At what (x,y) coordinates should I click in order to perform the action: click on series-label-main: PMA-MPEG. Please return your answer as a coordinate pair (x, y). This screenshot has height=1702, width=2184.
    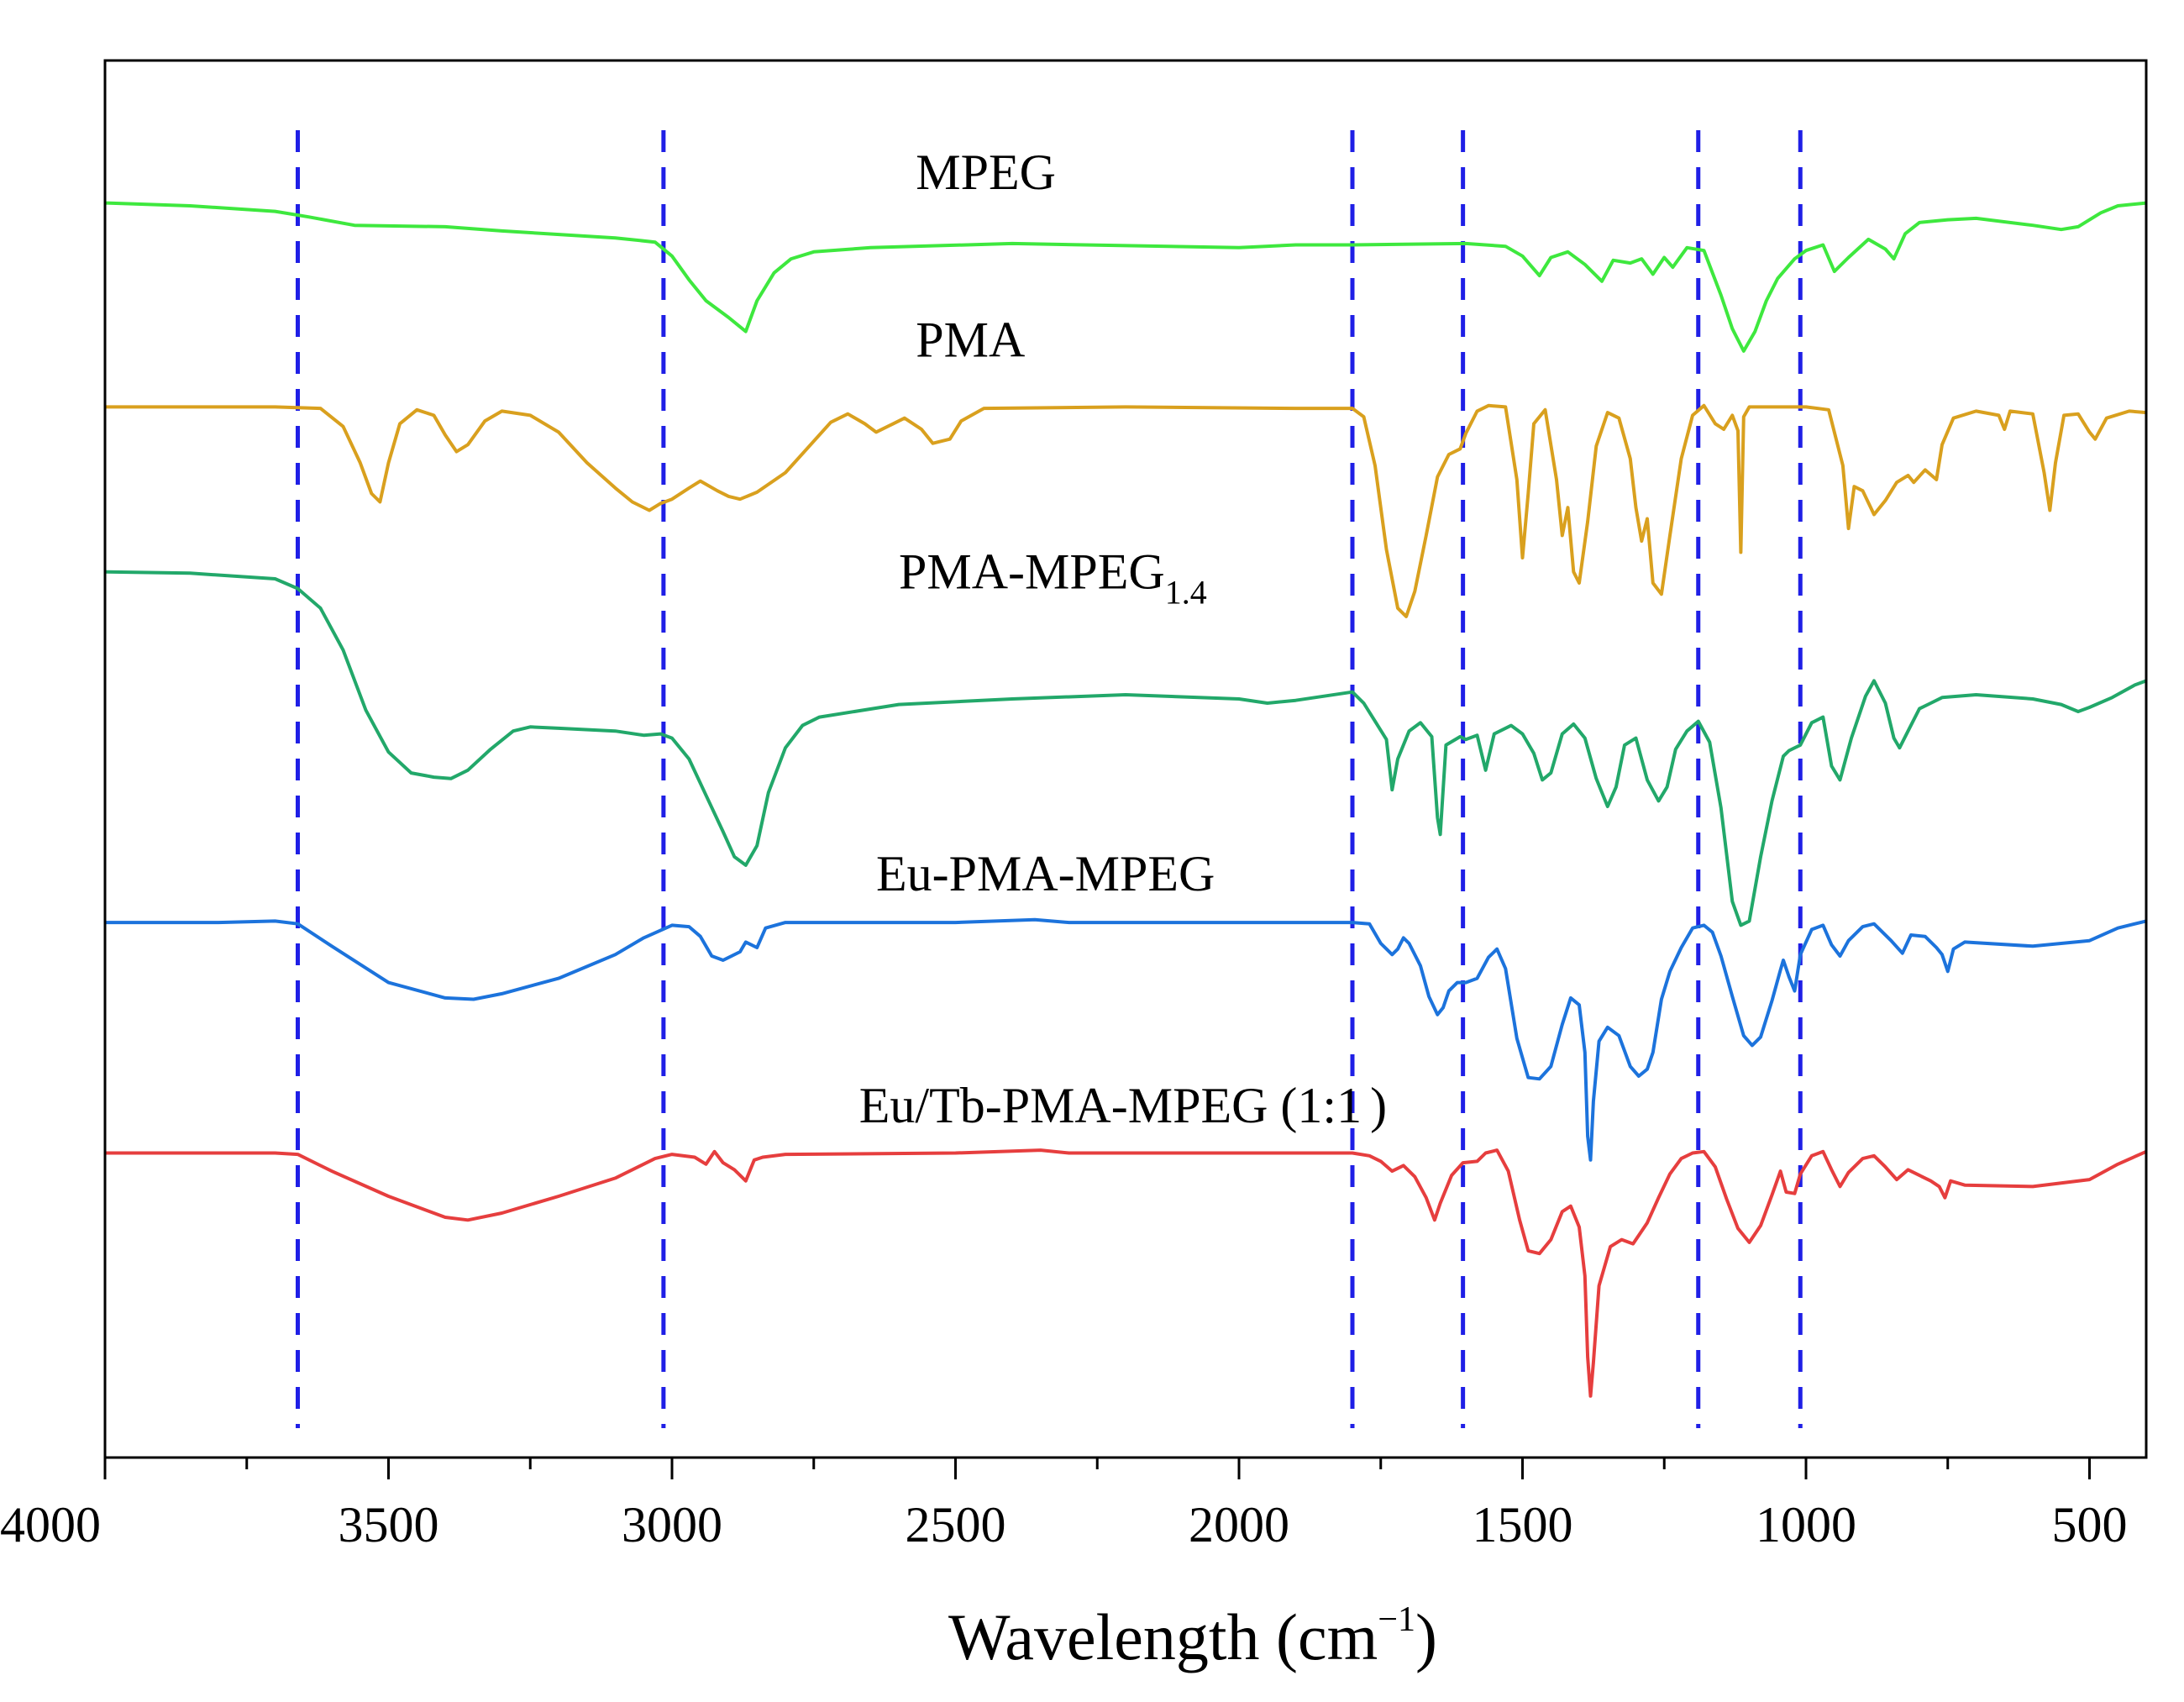
    Looking at the image, I should click on (1032, 572).